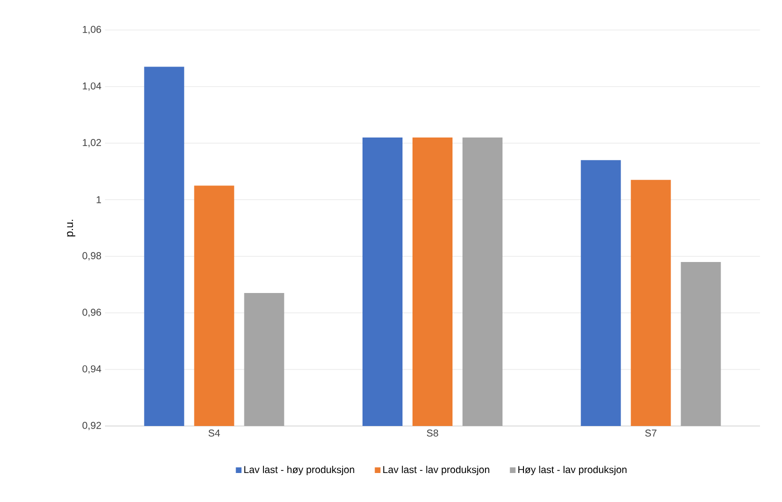 The height and width of the screenshot is (502, 782). Describe the element at coordinates (92, 30) in the screenshot. I see `y-tick-label: 1,06` at that location.